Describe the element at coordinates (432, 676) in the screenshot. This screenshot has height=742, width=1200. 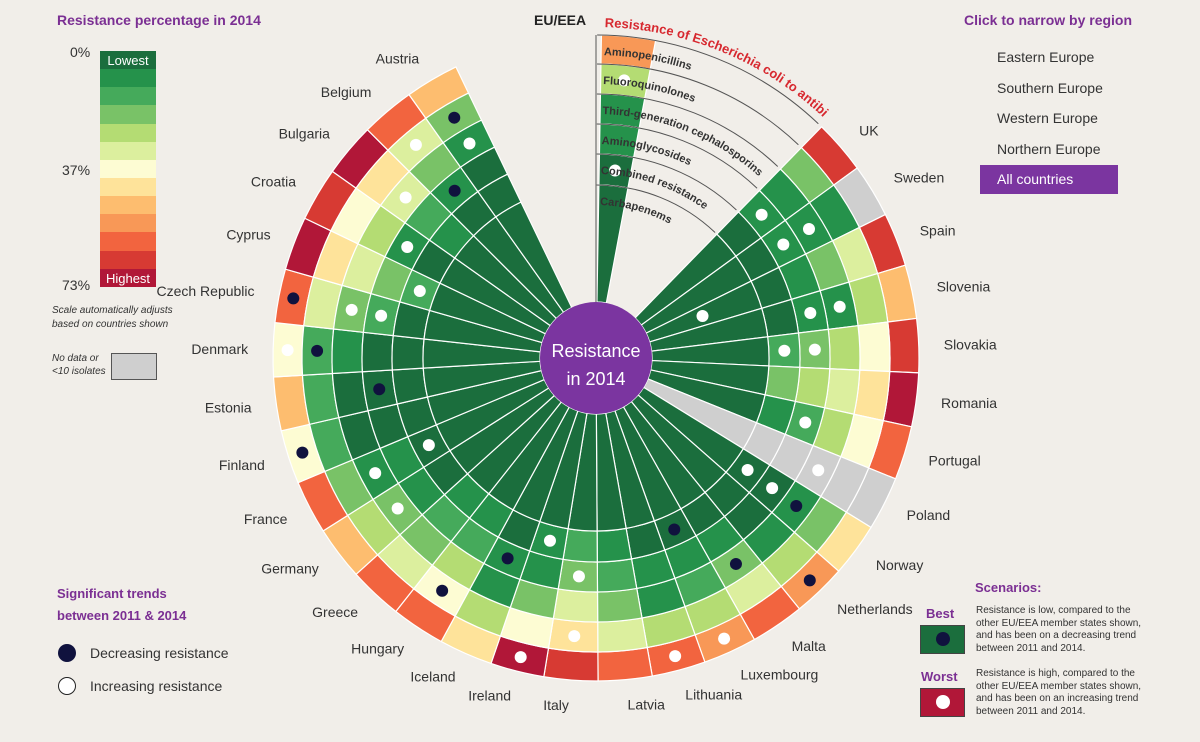
I see `country-label-iceland: Iceland` at that location.